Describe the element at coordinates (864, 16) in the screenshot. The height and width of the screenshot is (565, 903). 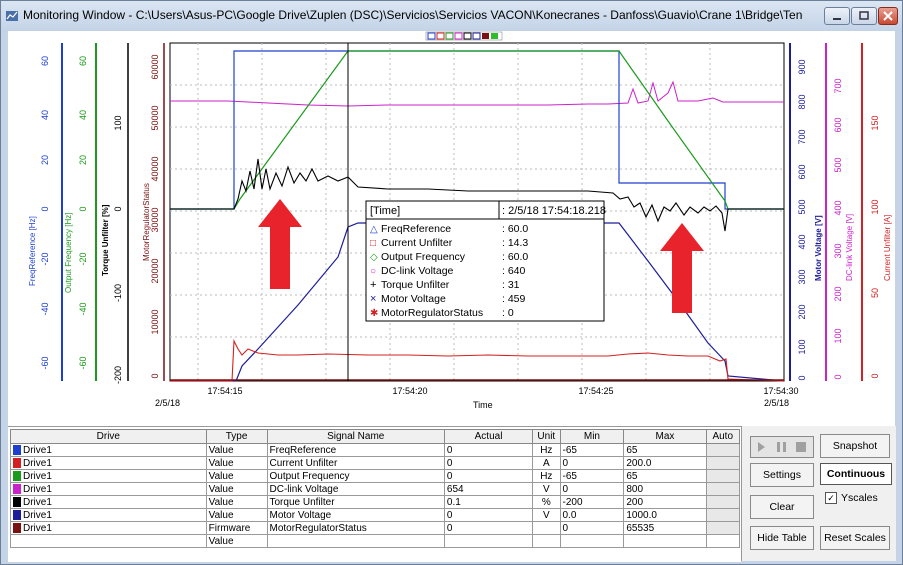
I see `maximize-button` at that location.